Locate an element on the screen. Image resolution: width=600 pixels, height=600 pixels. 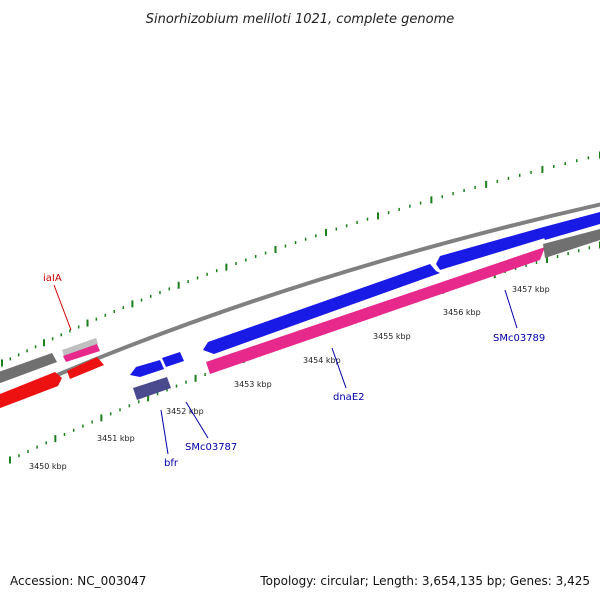
scale-label: 3457 kbp is located at coordinates (531, 289).